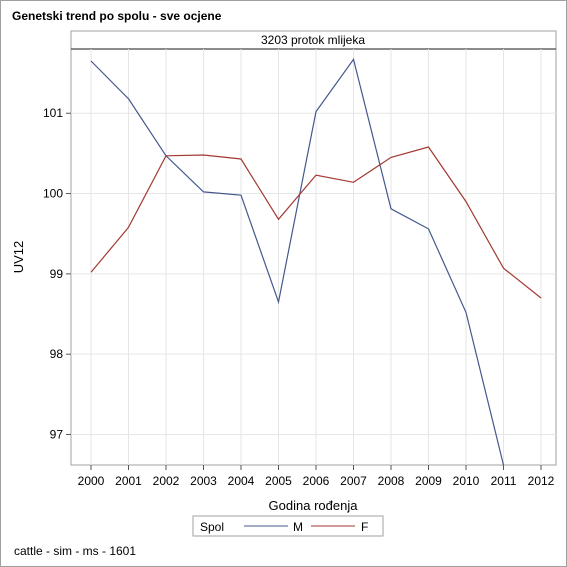 The width and height of the screenshot is (567, 567). I want to click on x-tick-label: 2005, so click(278, 481).